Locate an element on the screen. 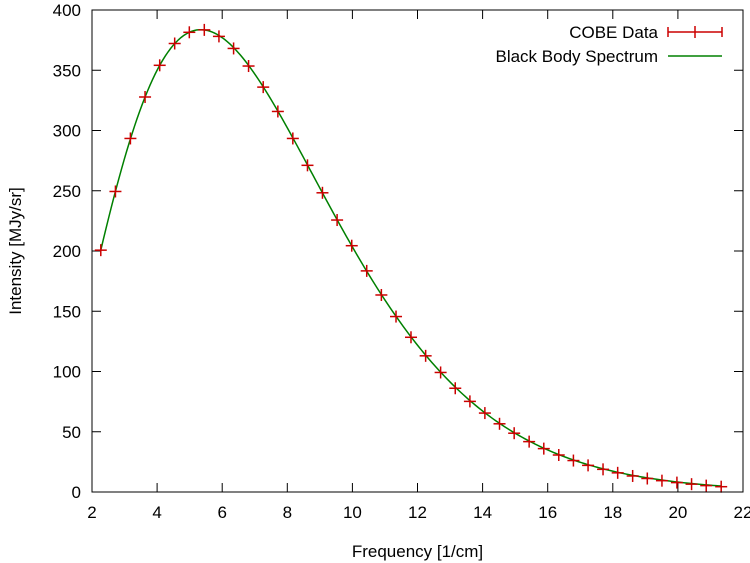  y-tick-label: 400 is located at coordinates (67, 10).